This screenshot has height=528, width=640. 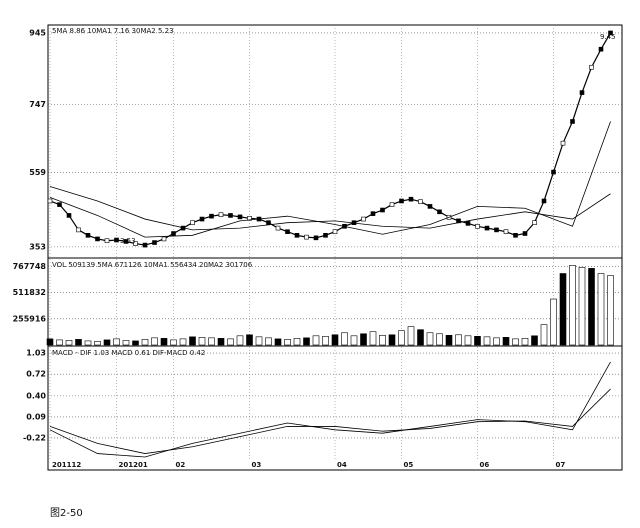 I want to click on y-tick-label: 945, so click(x=37, y=32).